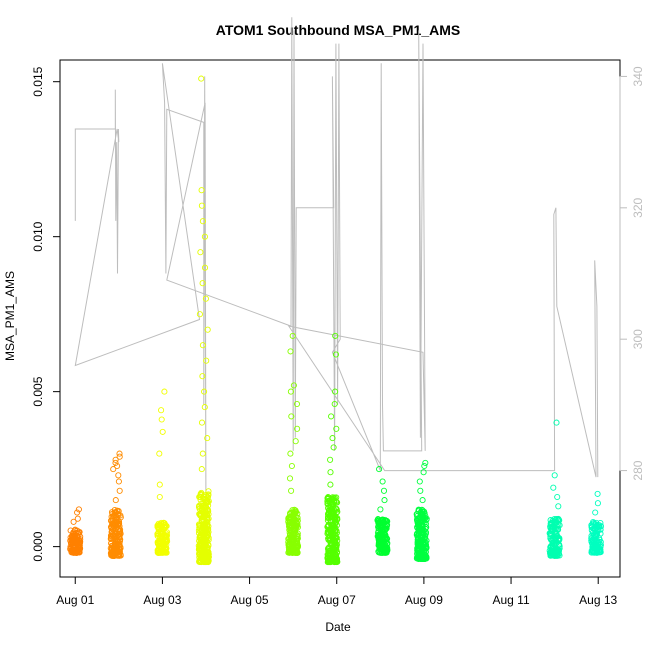  I want to click on y2-tick-label: 320, so click(638, 207).